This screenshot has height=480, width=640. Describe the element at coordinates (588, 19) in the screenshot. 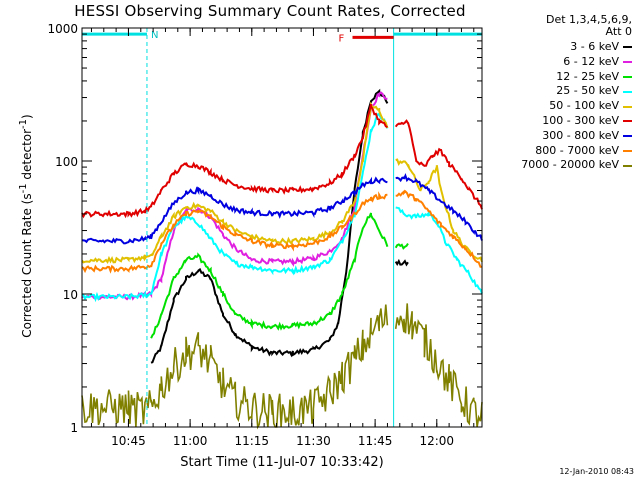

I see `legend-header-line-1: Det 1,3,4,5,6,9,` at that location.